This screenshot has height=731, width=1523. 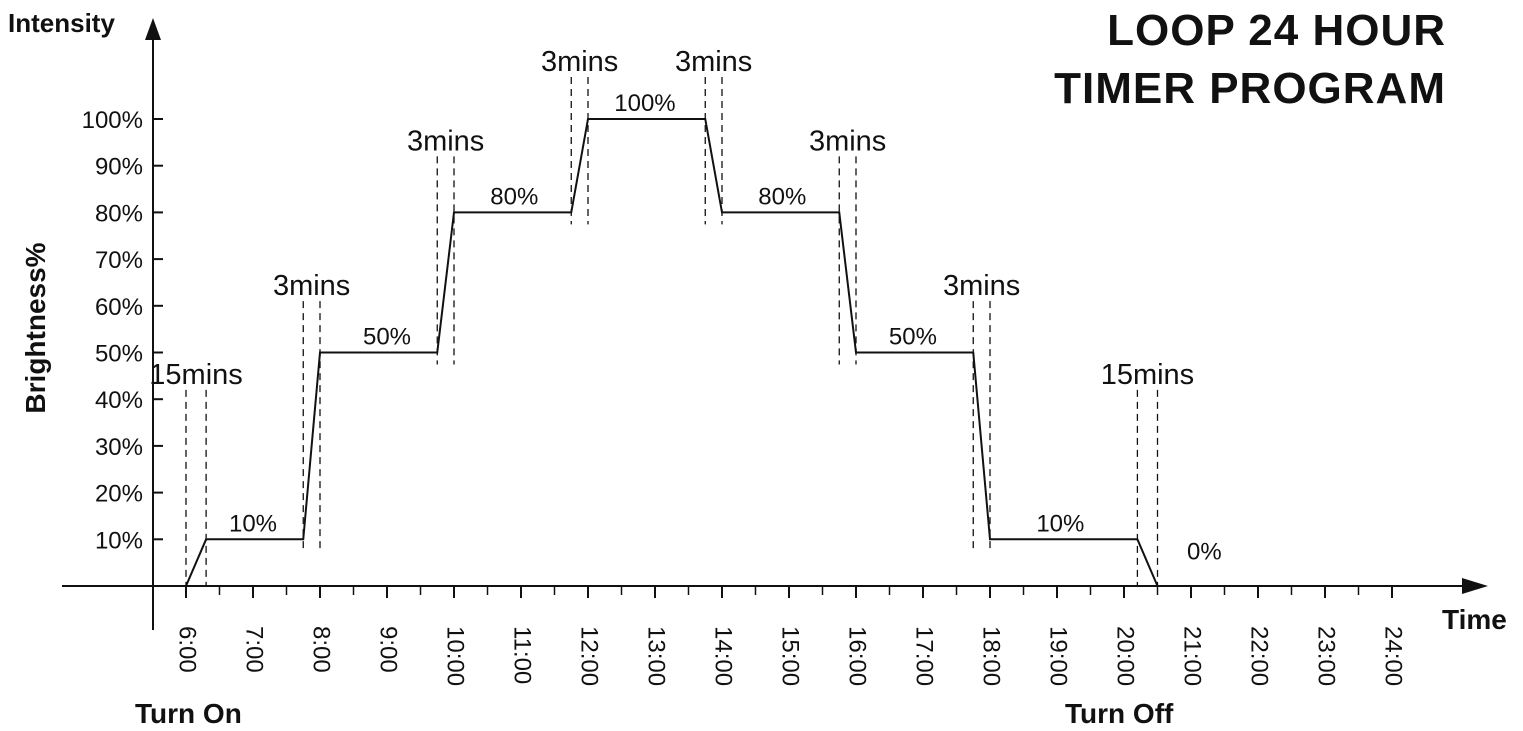 What do you see at coordinates (1119, 713) in the screenshot?
I see `turn-off-label: Turn Off` at bounding box center [1119, 713].